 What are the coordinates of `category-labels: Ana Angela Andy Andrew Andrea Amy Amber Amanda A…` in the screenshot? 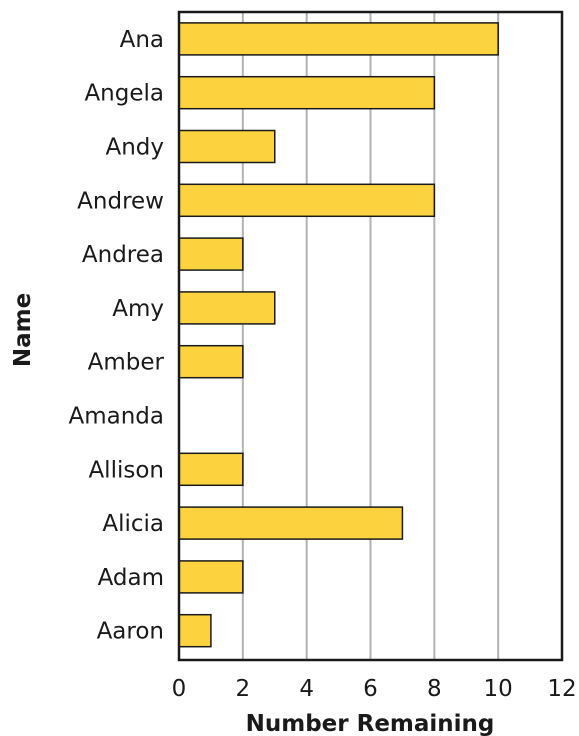 It's located at (116, 336).